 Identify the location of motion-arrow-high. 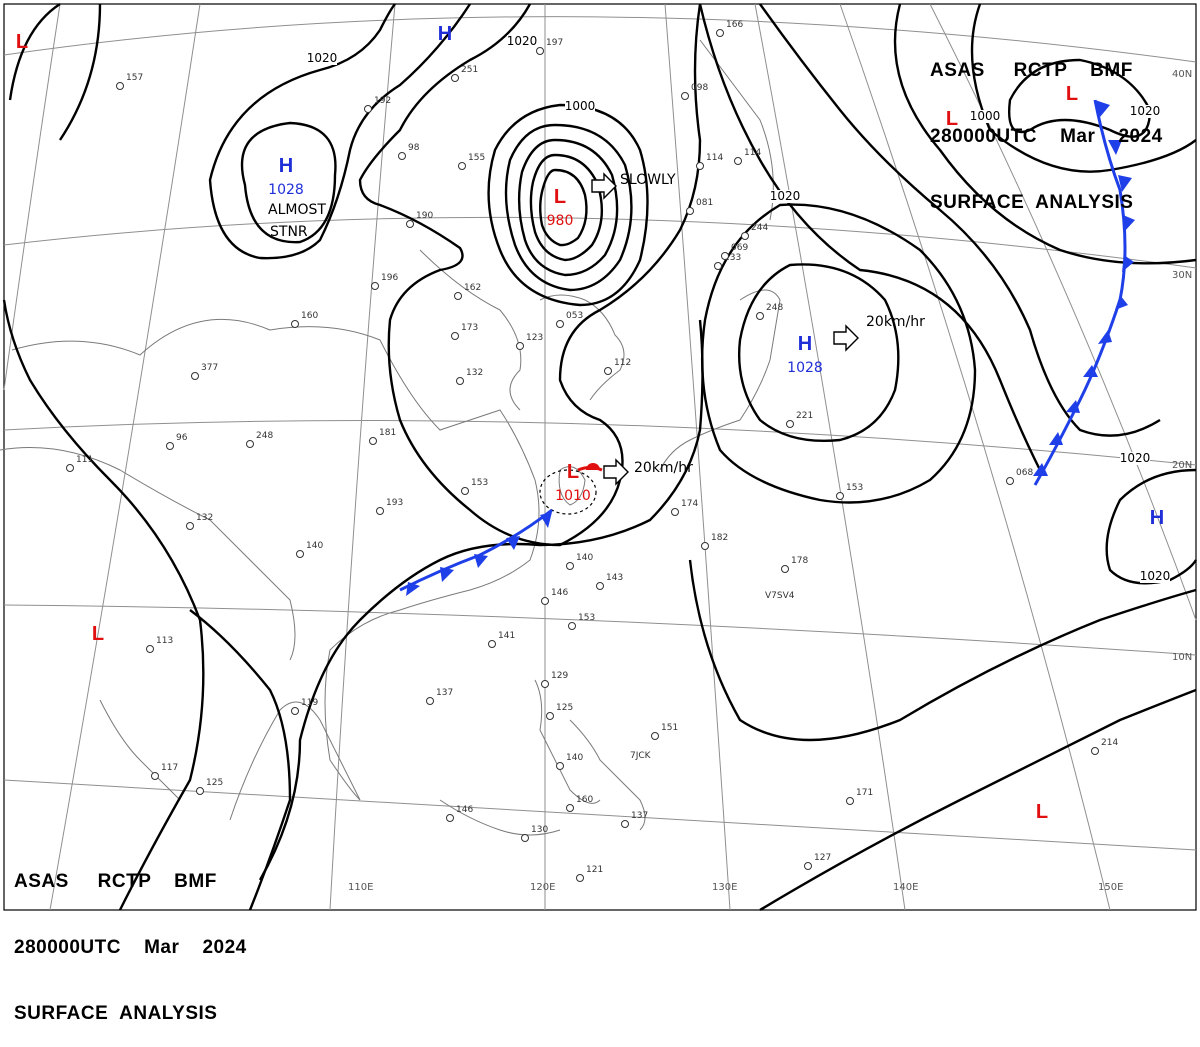
(846, 338).